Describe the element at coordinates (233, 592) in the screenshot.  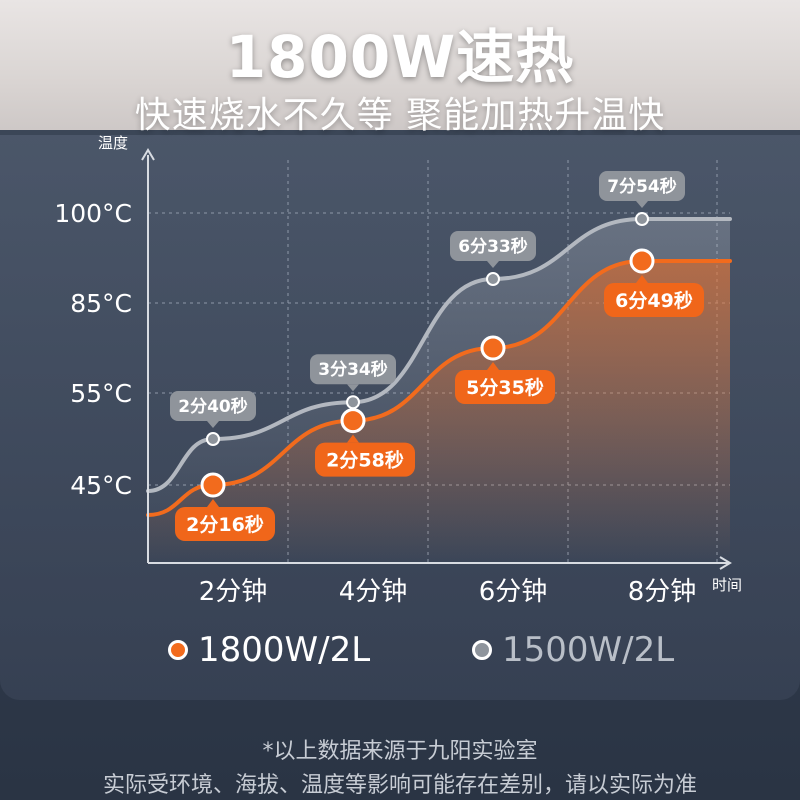
I see `x-tick-label: 2分钟` at that location.